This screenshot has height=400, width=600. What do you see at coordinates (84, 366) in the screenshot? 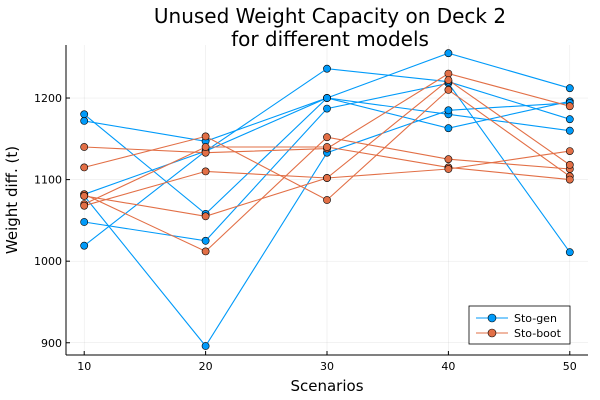
I see `x-tick-label: 10` at bounding box center [84, 366].